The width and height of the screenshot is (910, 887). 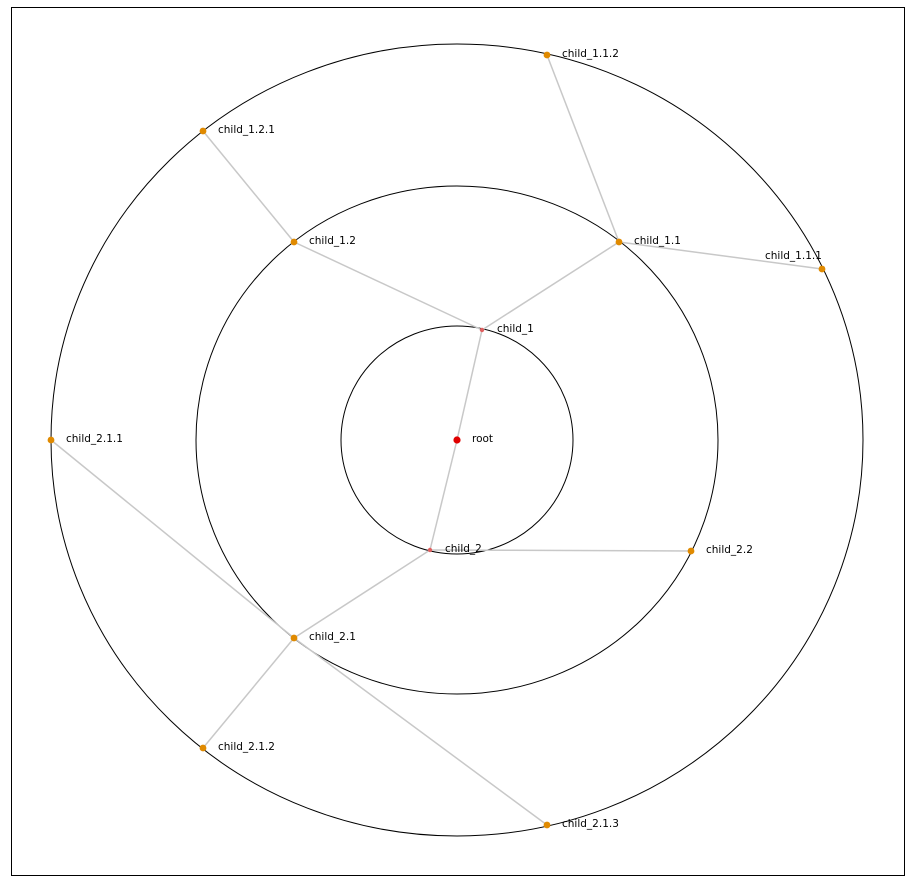 What do you see at coordinates (463, 549) in the screenshot?
I see `node-label-child_2: child_2` at bounding box center [463, 549].